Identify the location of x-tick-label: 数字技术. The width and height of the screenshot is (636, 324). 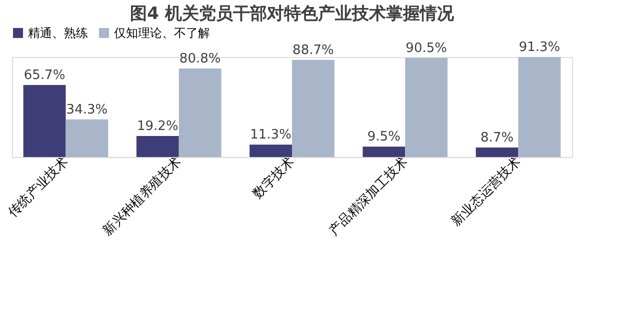
(274, 178).